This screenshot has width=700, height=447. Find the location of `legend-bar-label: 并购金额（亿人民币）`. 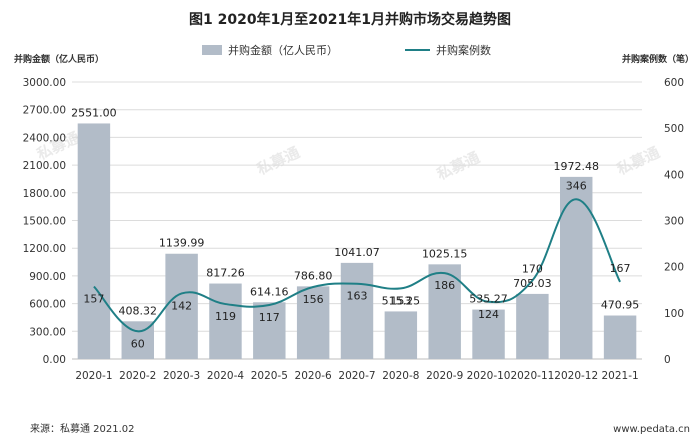

legend-bar-label: 并购金额（亿人民币） is located at coordinates (283, 50).